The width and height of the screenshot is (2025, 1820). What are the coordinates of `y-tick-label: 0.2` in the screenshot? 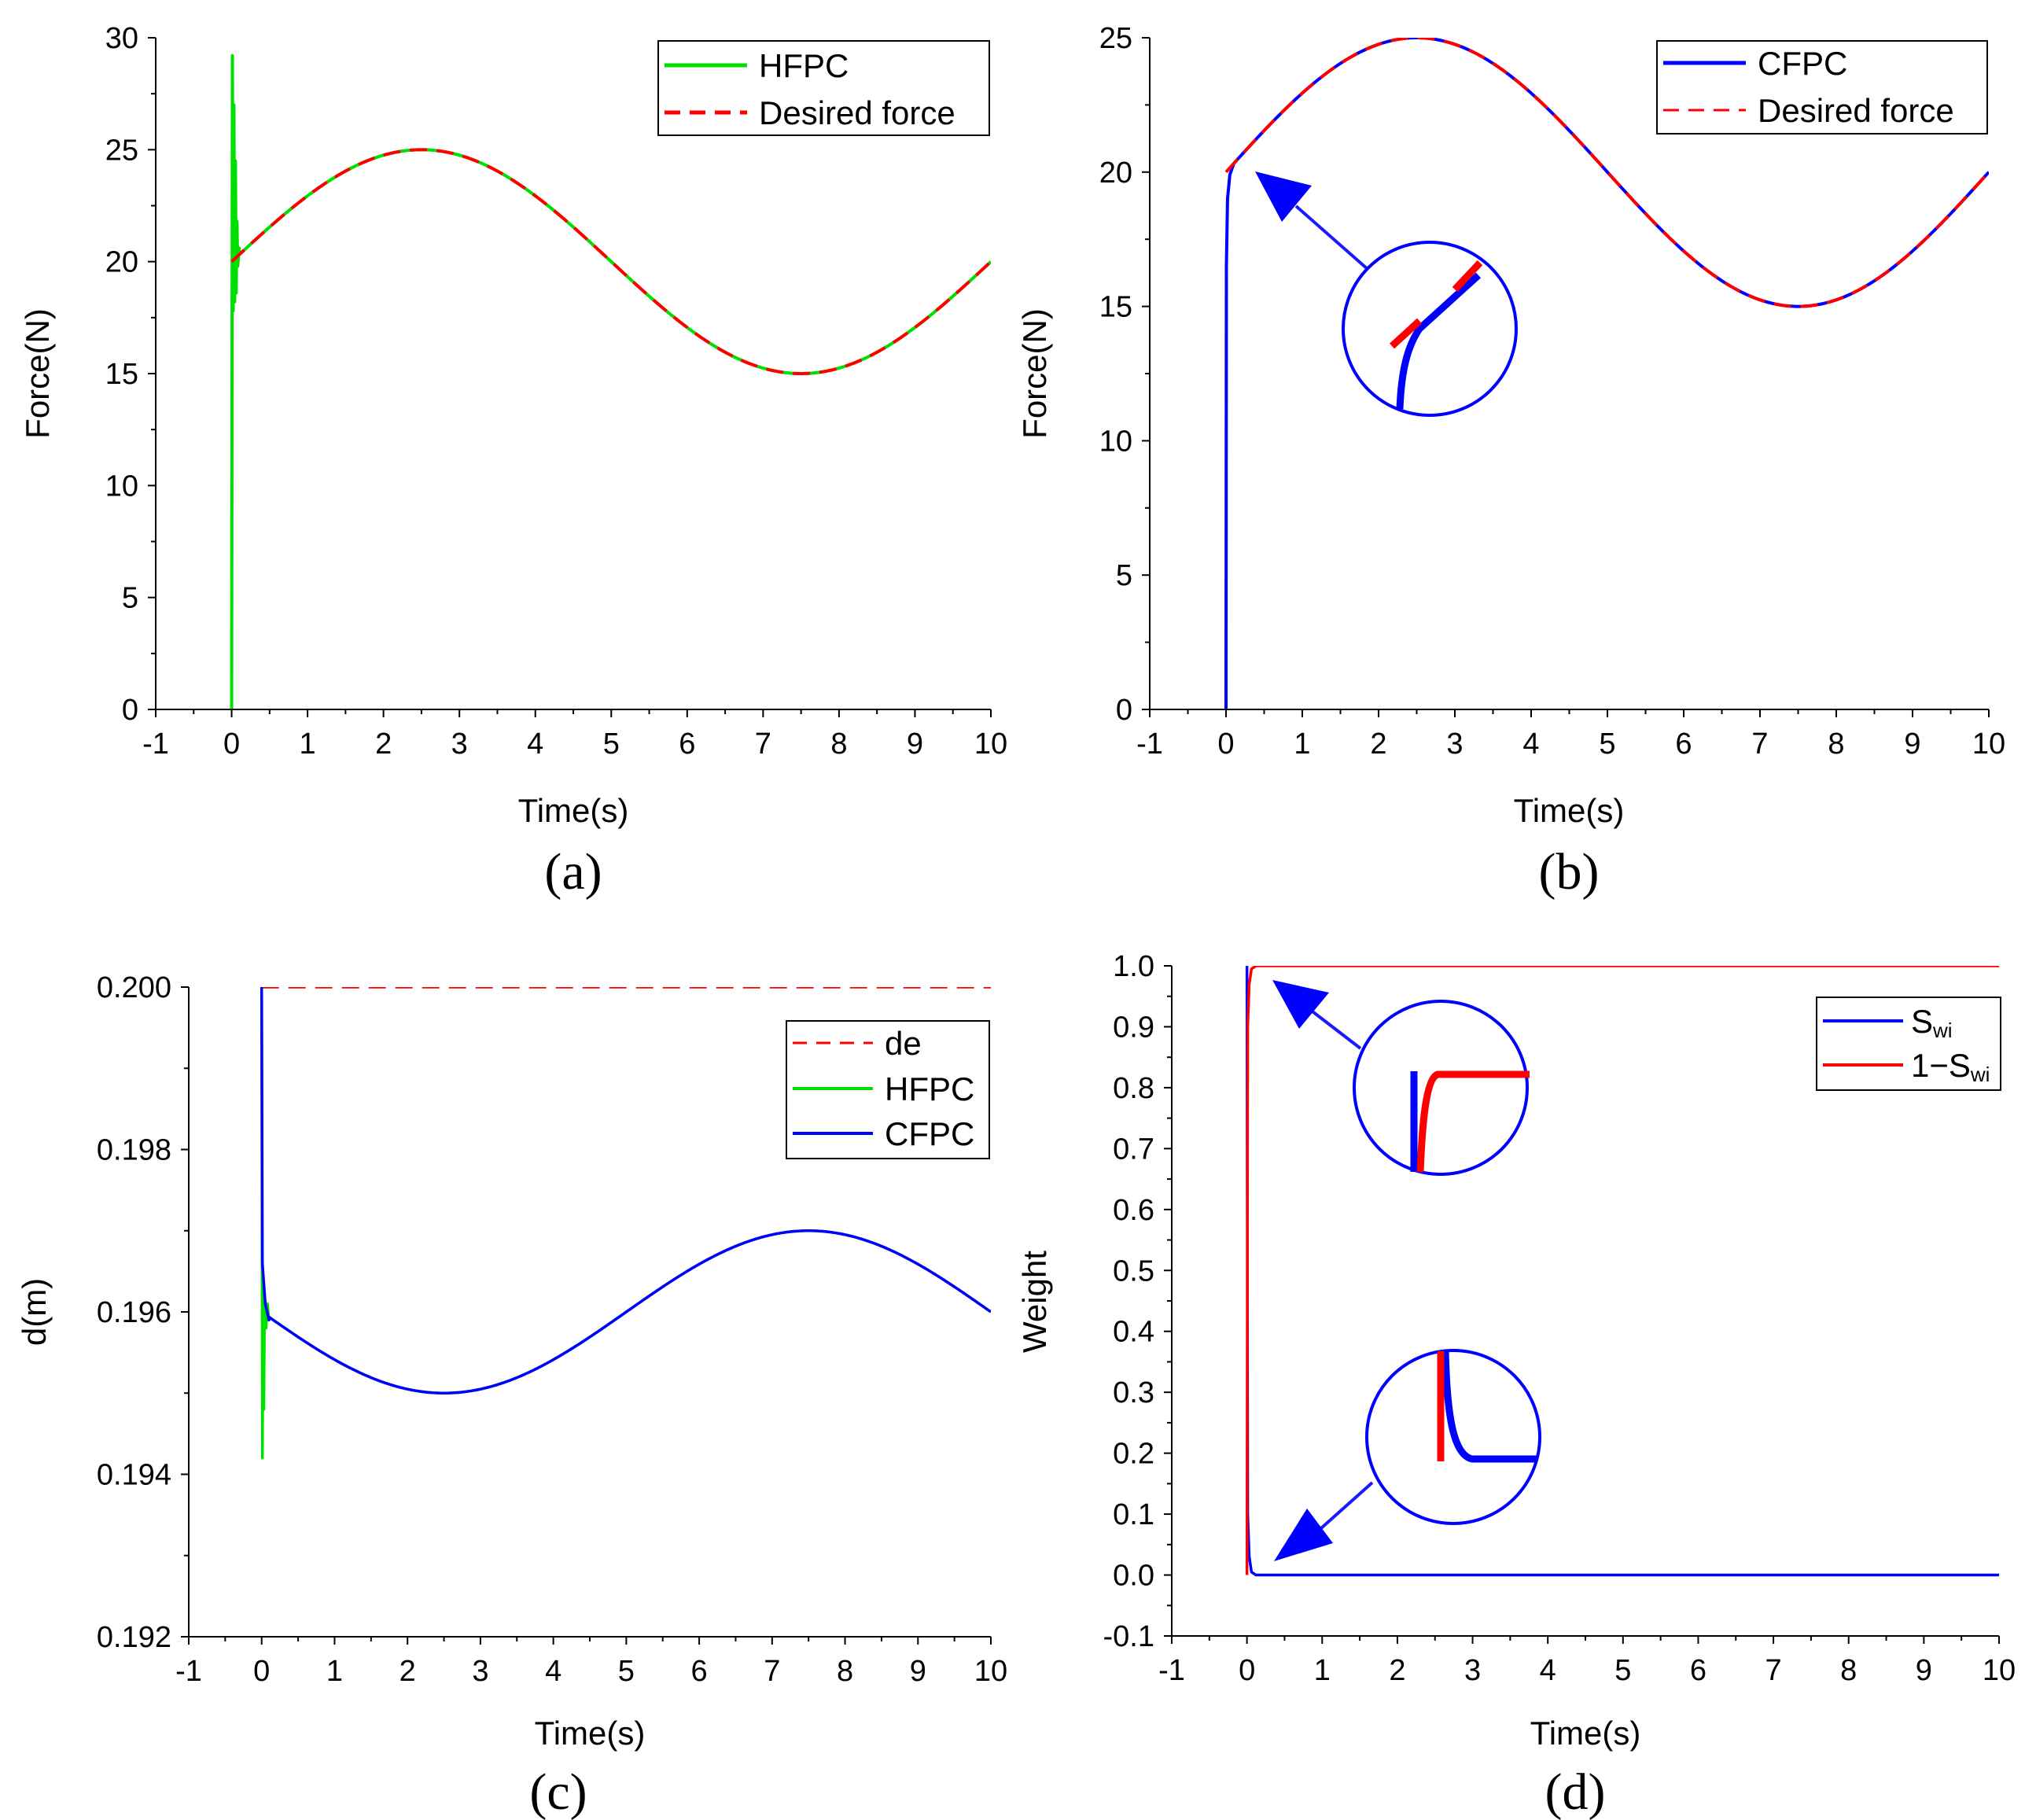 It's located at (1133, 1454).